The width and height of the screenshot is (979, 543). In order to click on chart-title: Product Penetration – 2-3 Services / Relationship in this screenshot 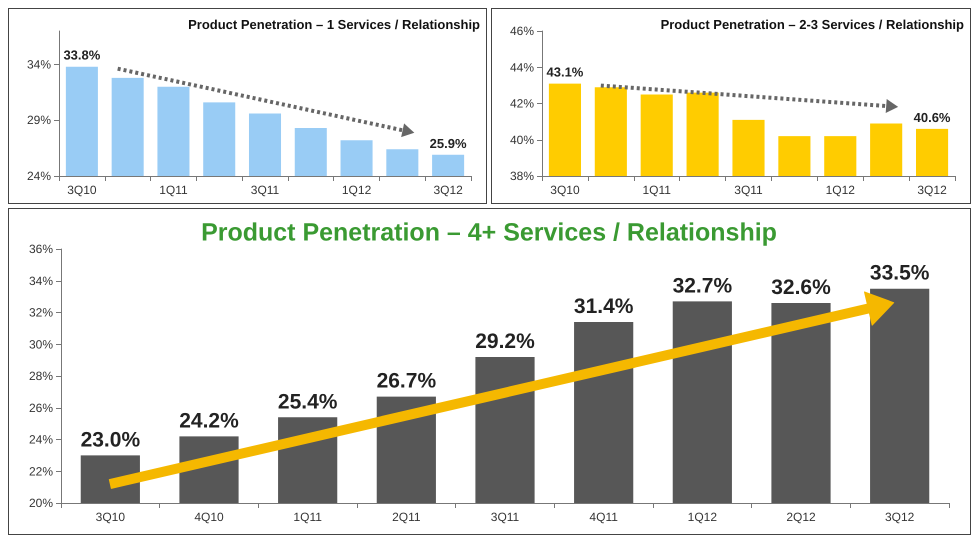, I will do `click(812, 24)`.